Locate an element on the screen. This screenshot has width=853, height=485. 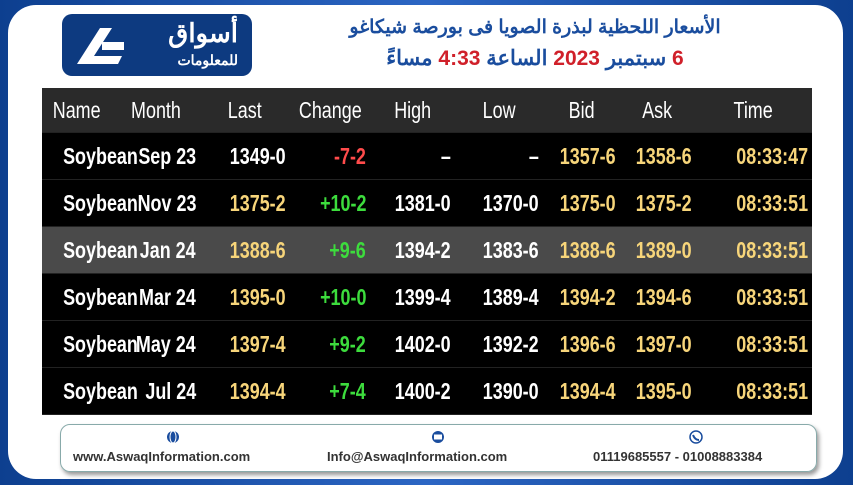
cell: 1358-6 is located at coordinates (657, 156).